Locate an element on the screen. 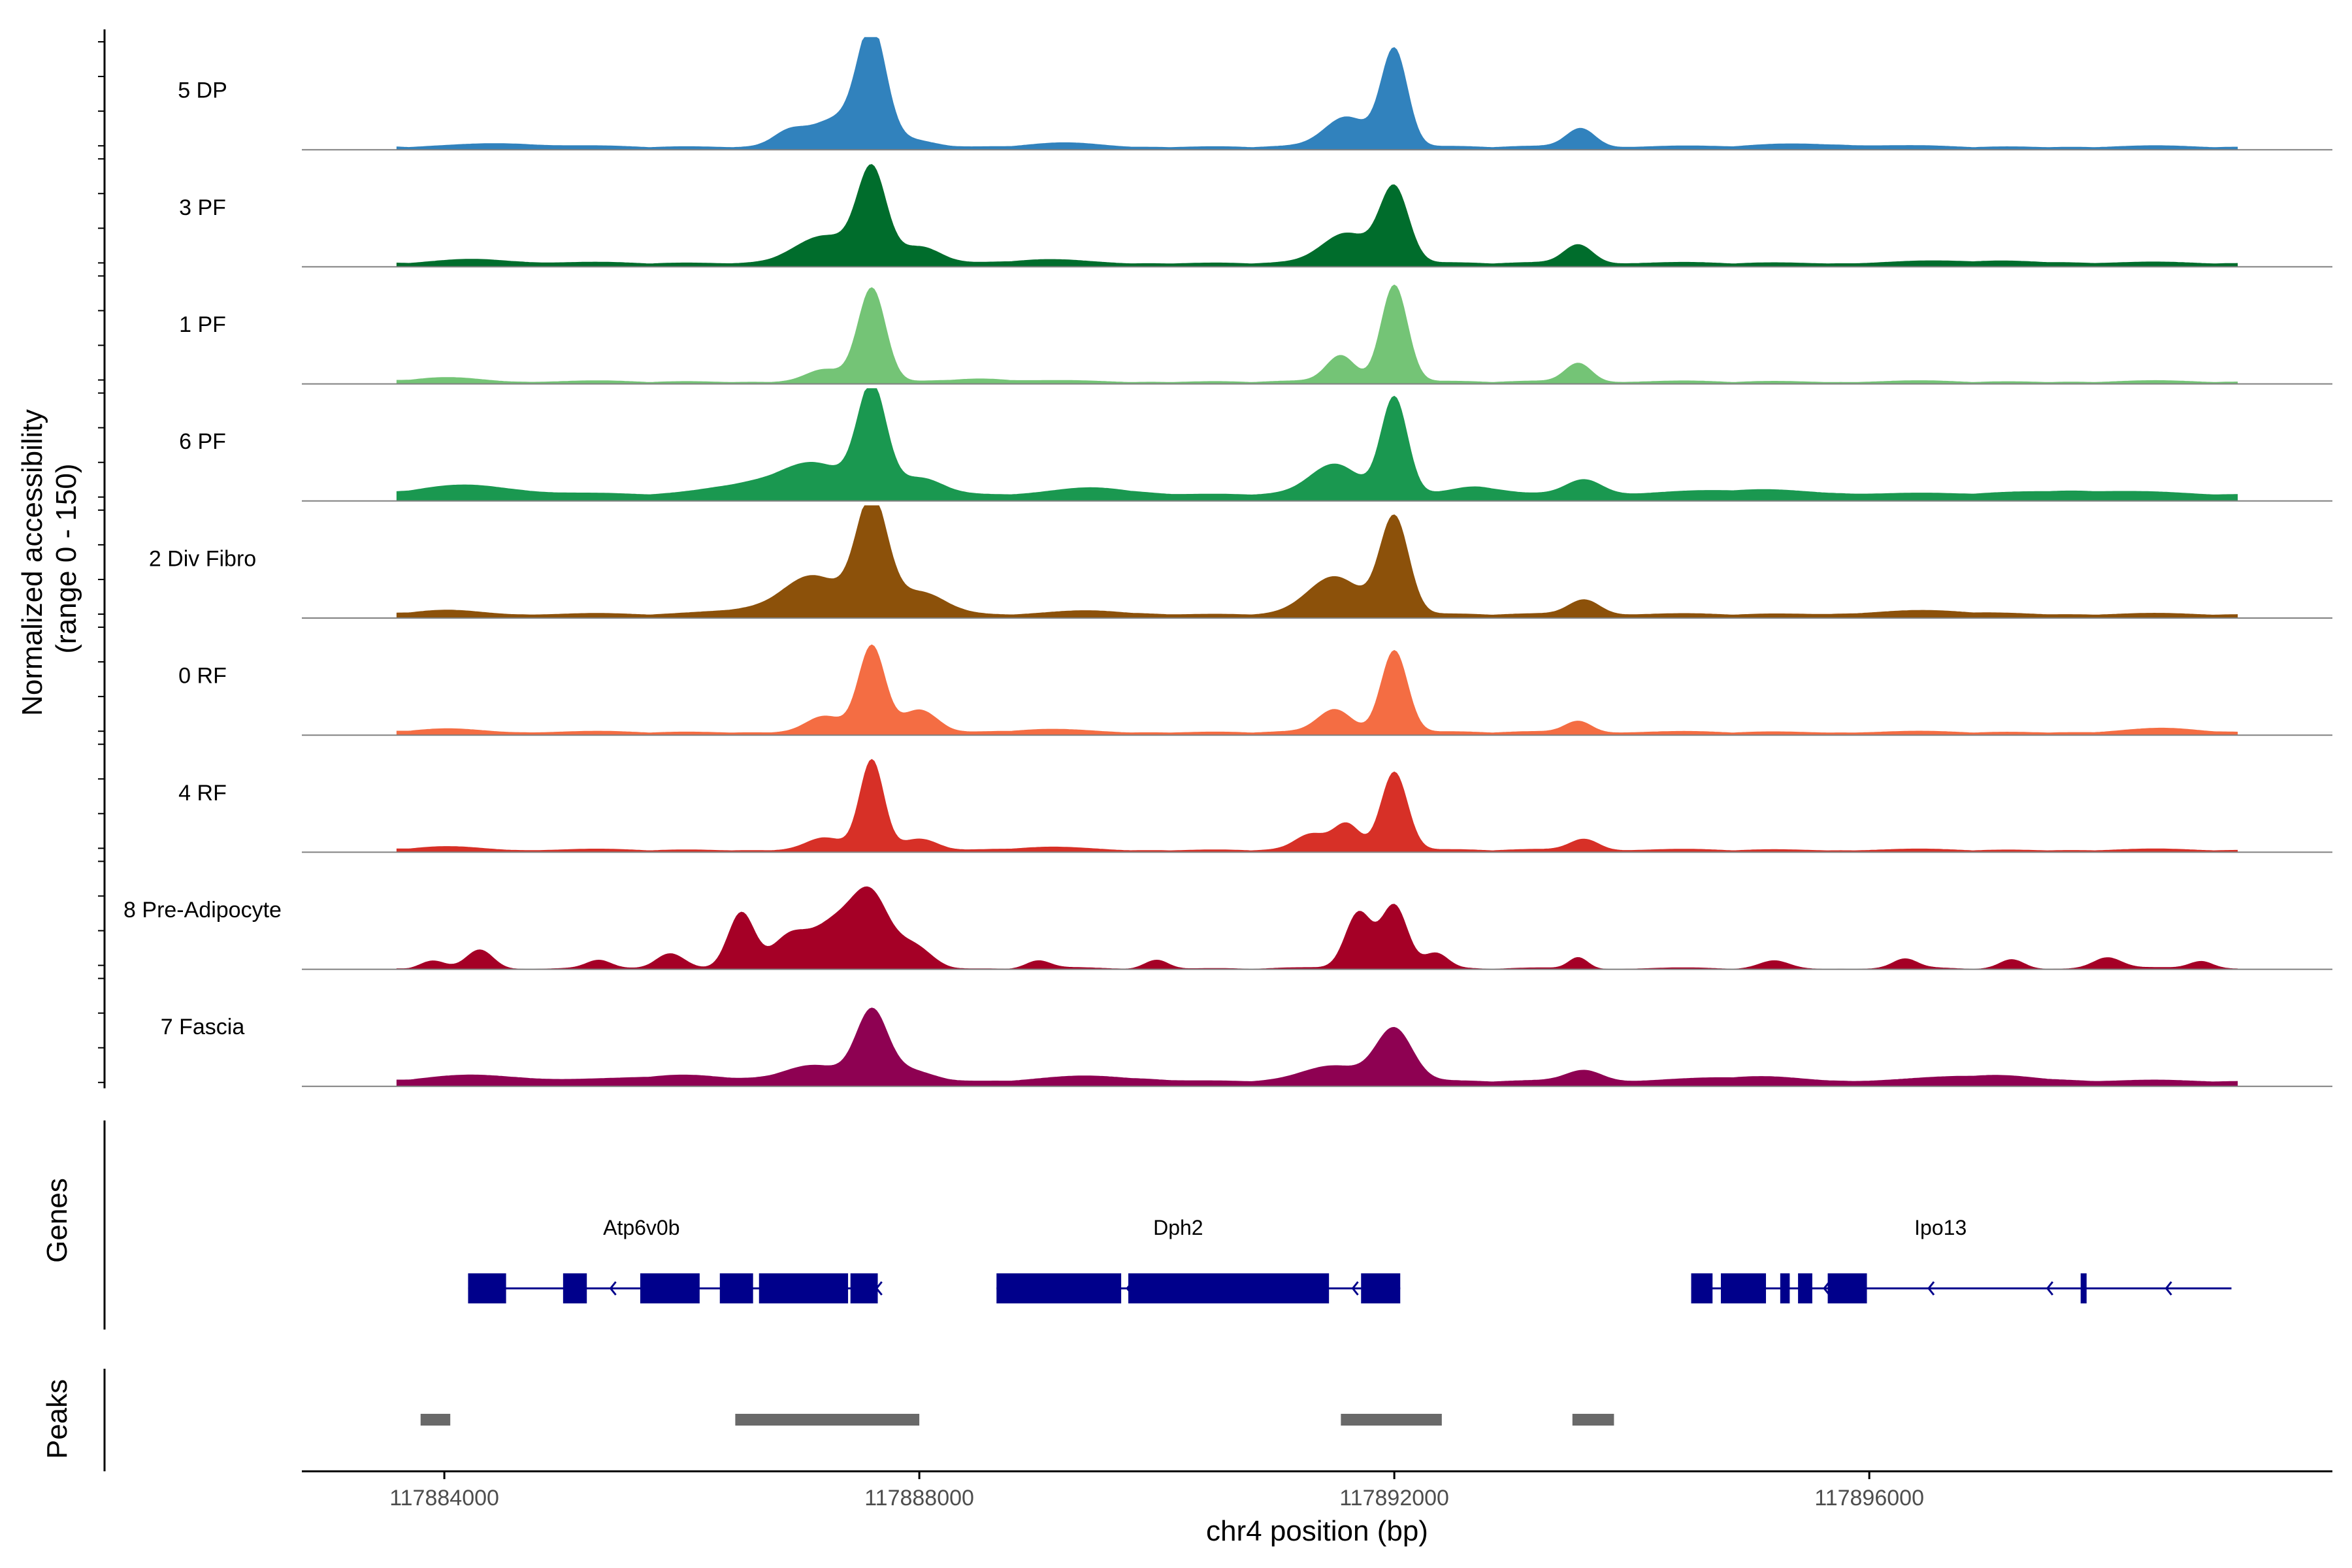  peaks-panel-label: Peaks is located at coordinates (57, 1419).